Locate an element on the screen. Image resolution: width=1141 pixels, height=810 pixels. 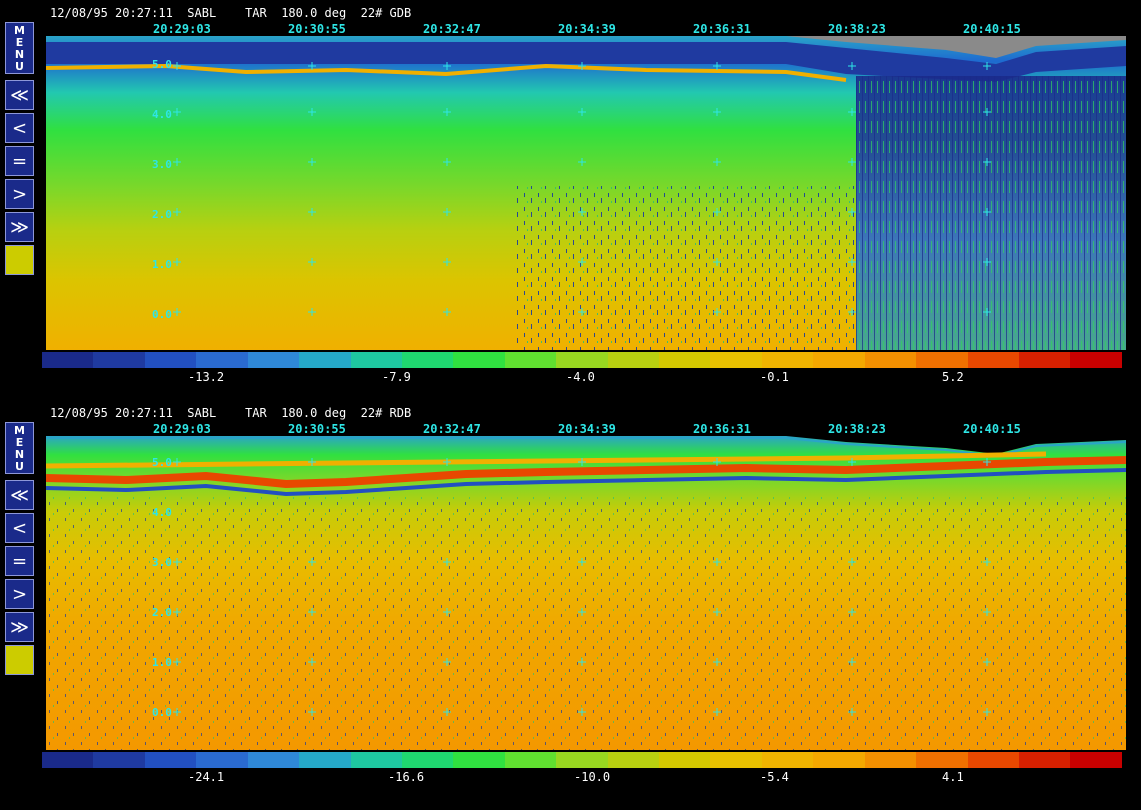
altitude-label: 3.0 is located at coordinates (162, 164).